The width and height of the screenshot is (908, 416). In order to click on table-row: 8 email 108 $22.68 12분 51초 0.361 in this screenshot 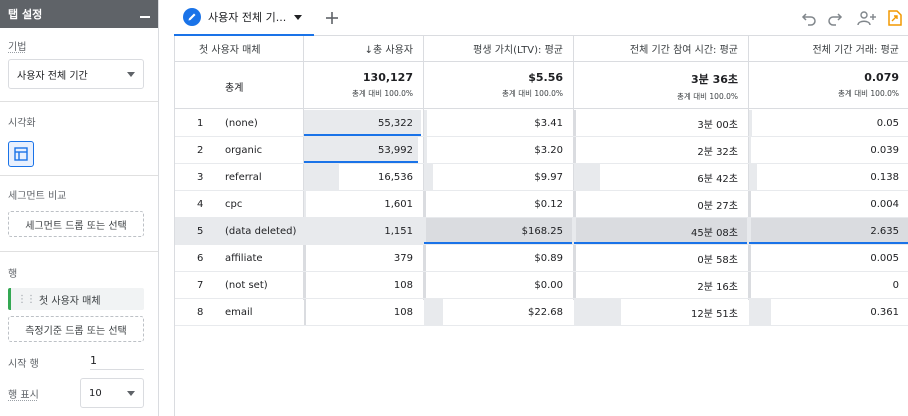, I will do `click(541, 312)`.